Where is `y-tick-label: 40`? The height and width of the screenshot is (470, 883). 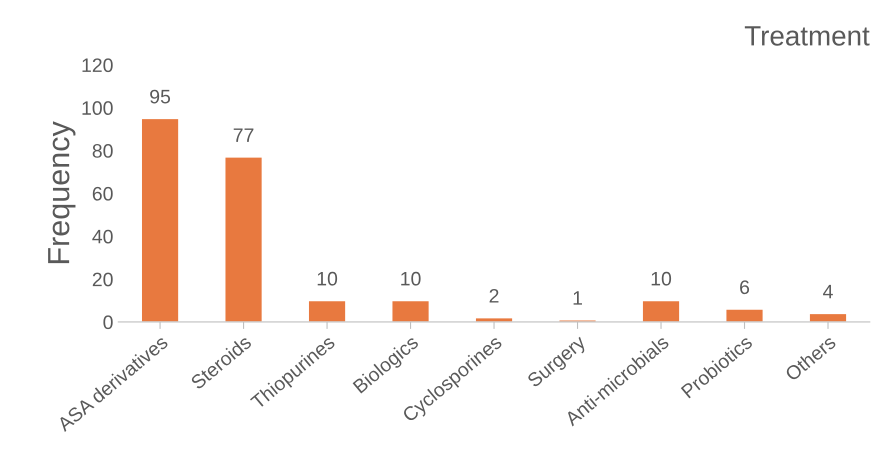
y-tick-label: 40 is located at coordinates (102, 237).